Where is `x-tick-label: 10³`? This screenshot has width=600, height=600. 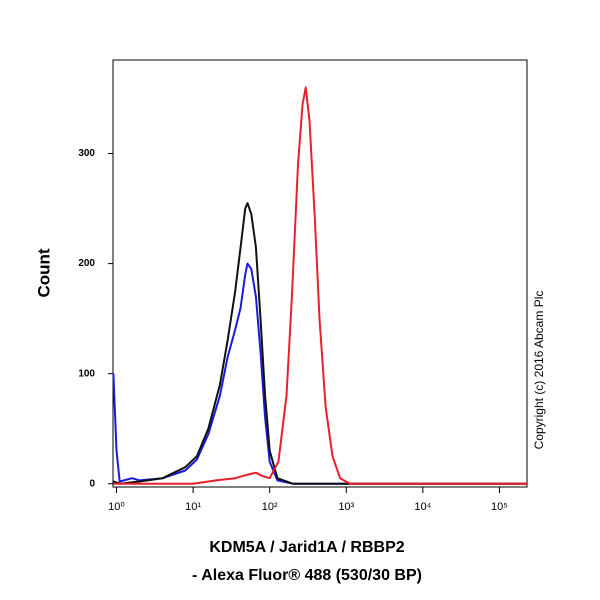 x-tick-label: 10³ is located at coordinates (346, 507).